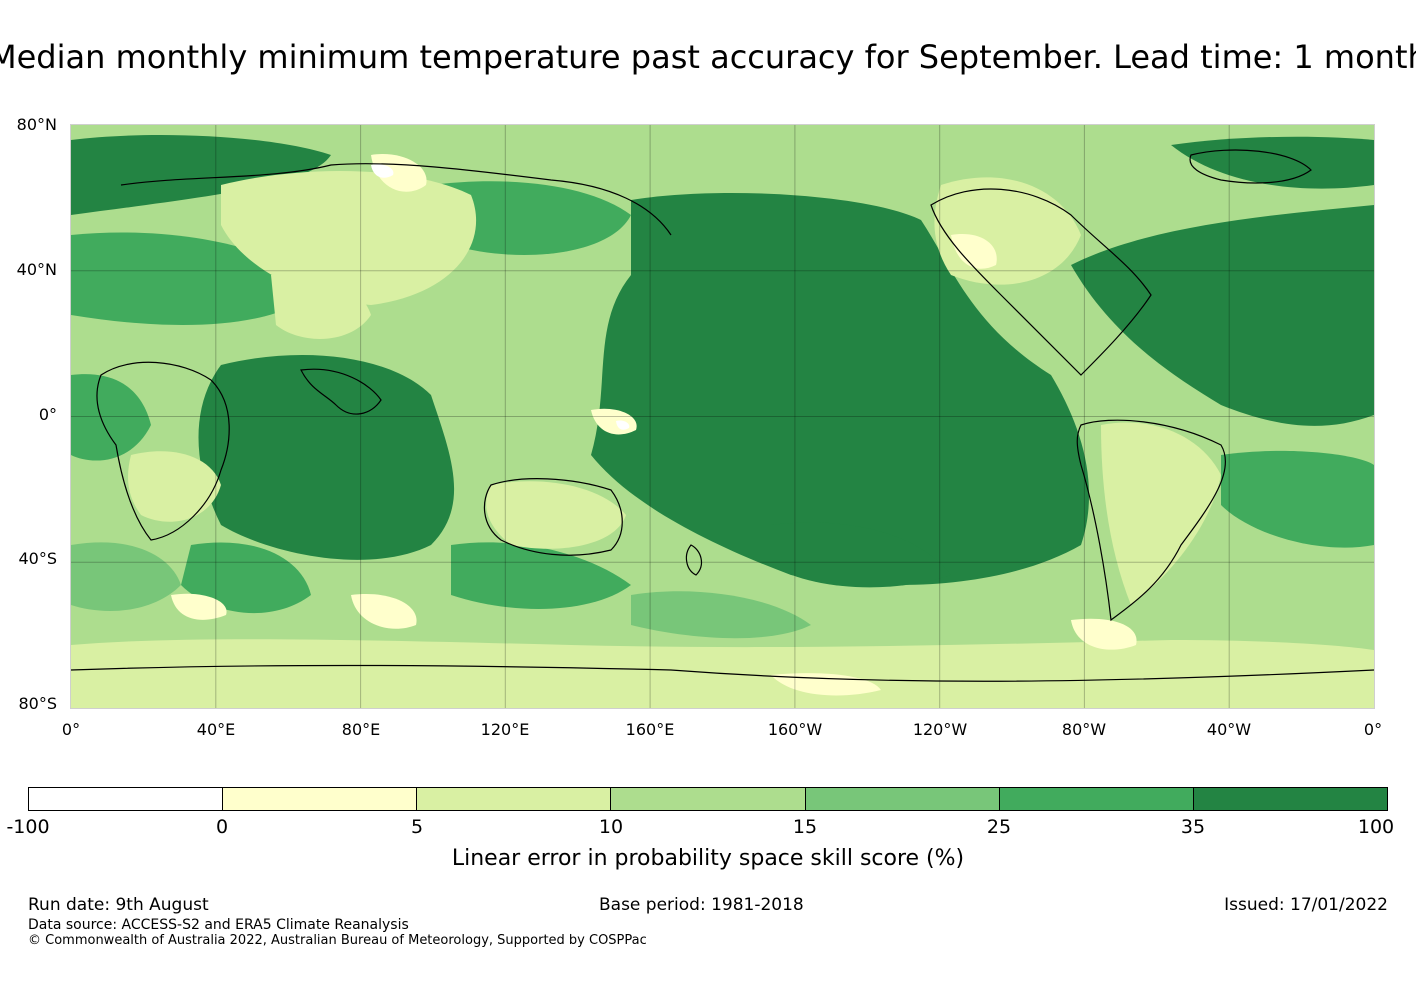 The image size is (1416, 990). What do you see at coordinates (505, 729) in the screenshot?
I see `lon-label-120e: 120°E` at bounding box center [505, 729].